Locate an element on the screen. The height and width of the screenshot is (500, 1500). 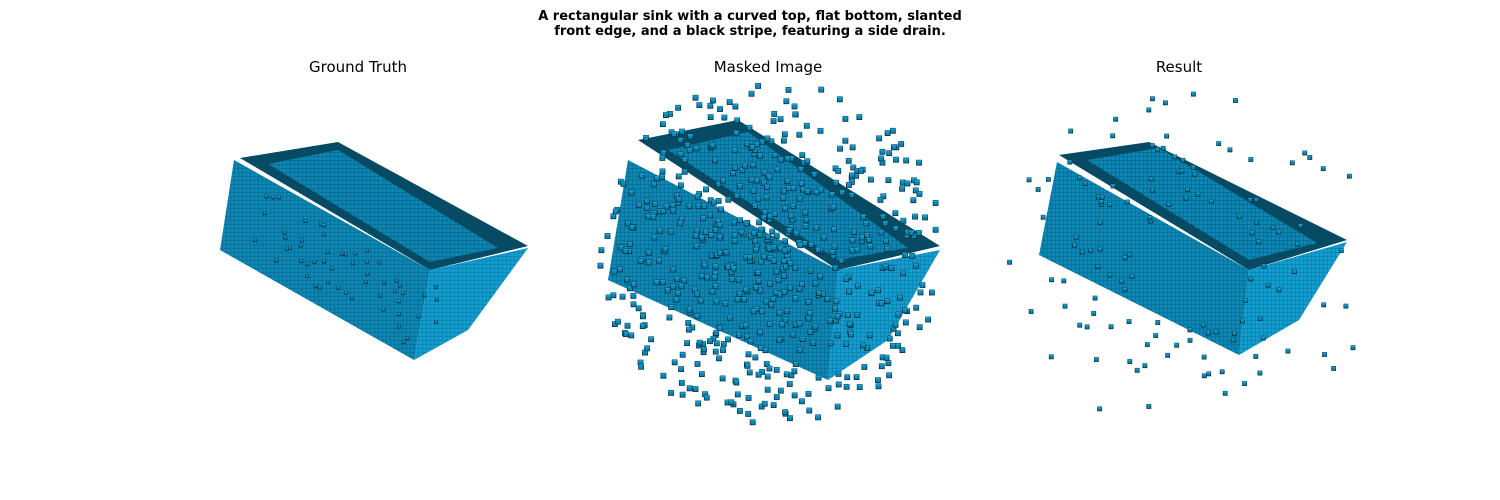
ground-truth-voxel-render is located at coordinates (374, 251).